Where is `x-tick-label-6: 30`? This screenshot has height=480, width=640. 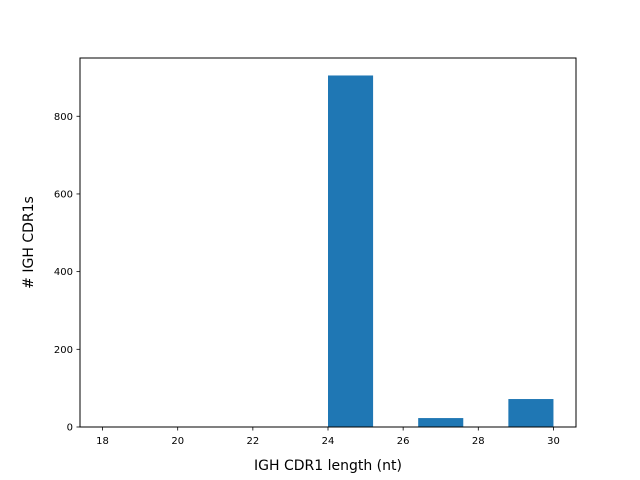 x-tick-label-6: 30 is located at coordinates (553, 441).